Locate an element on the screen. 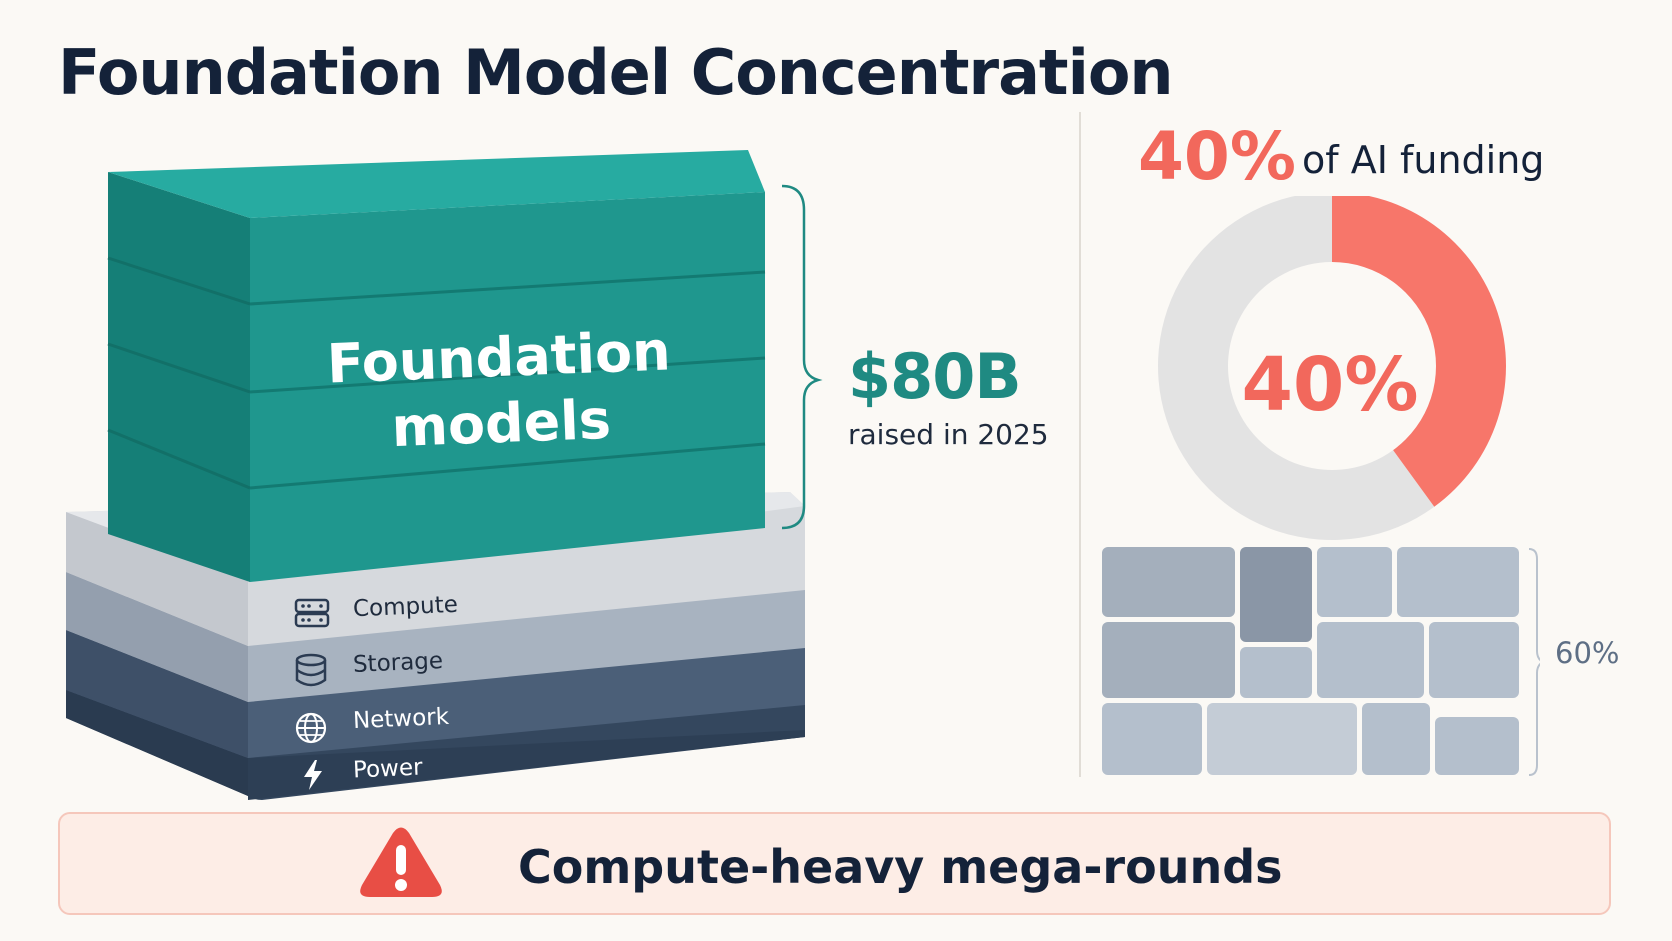 The height and width of the screenshot is (941, 1672). server-icon is located at coordinates (312, 615).